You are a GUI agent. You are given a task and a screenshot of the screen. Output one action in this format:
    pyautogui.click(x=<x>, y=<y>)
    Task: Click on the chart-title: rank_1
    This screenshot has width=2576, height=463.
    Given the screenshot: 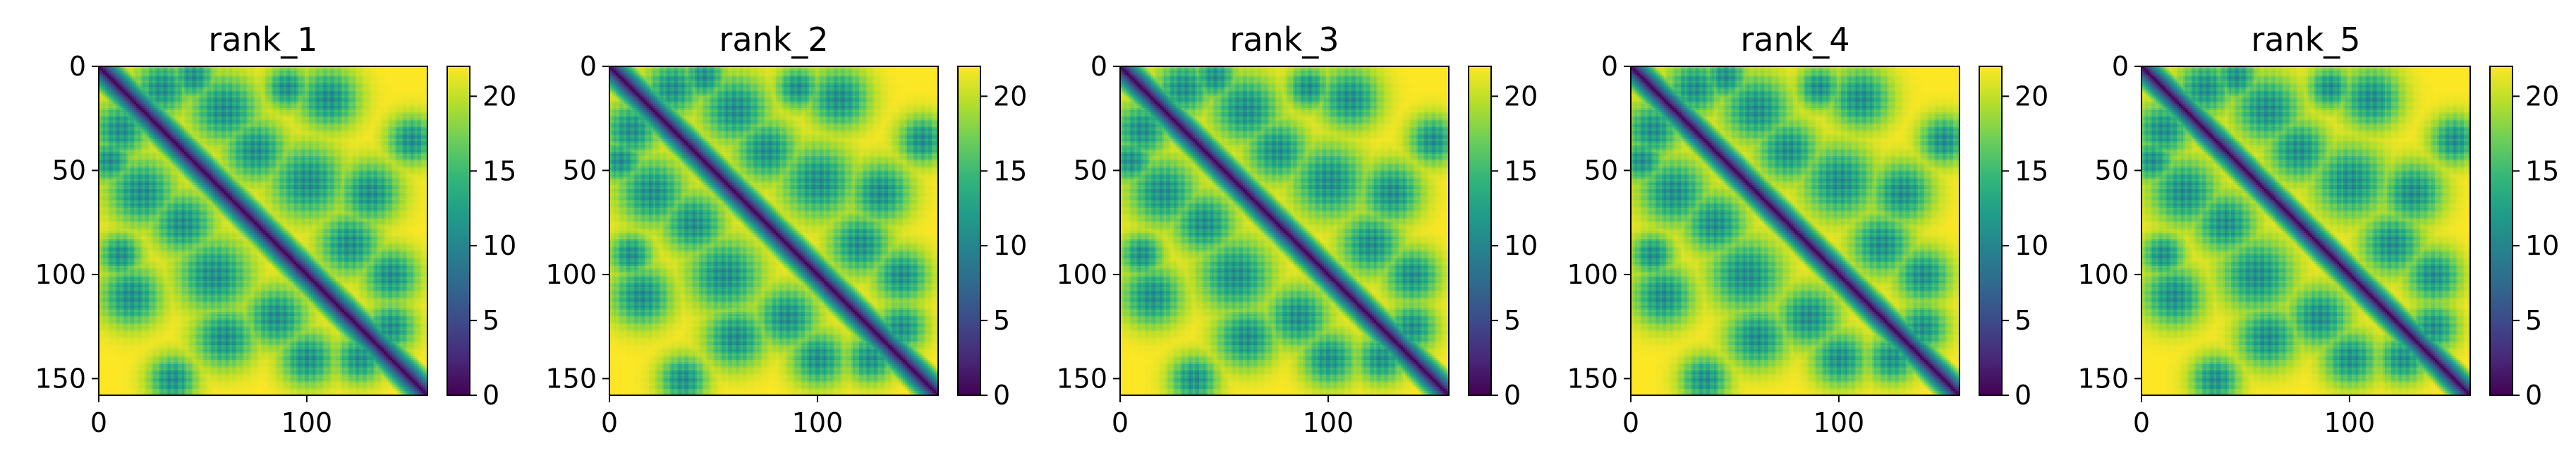 What is the action you would take?
    pyautogui.click(x=262, y=39)
    